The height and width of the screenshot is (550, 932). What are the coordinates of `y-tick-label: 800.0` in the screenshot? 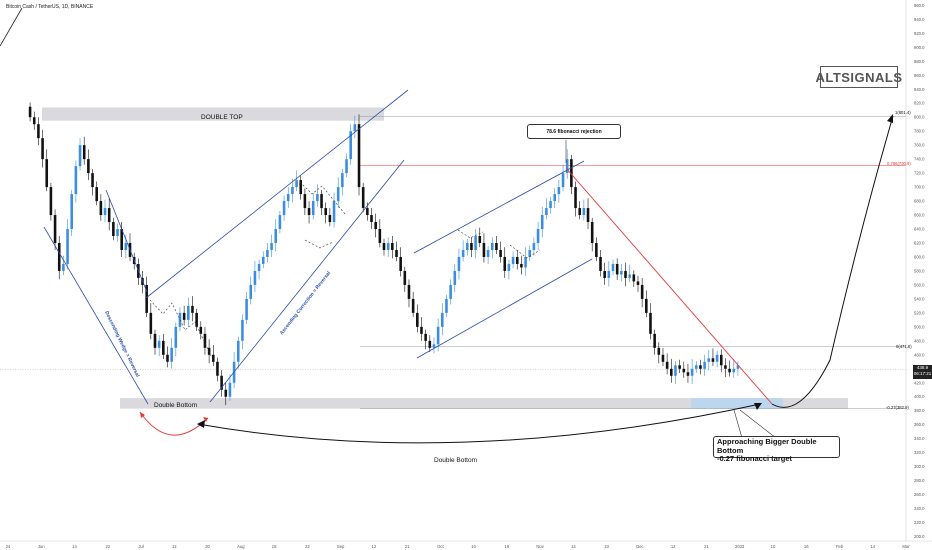 It's located at (919, 117).